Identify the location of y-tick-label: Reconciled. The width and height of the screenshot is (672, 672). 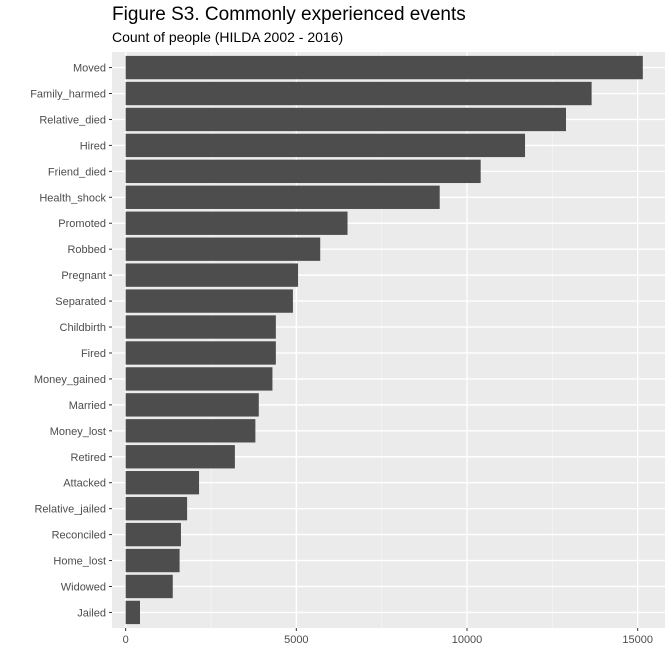
(79, 536).